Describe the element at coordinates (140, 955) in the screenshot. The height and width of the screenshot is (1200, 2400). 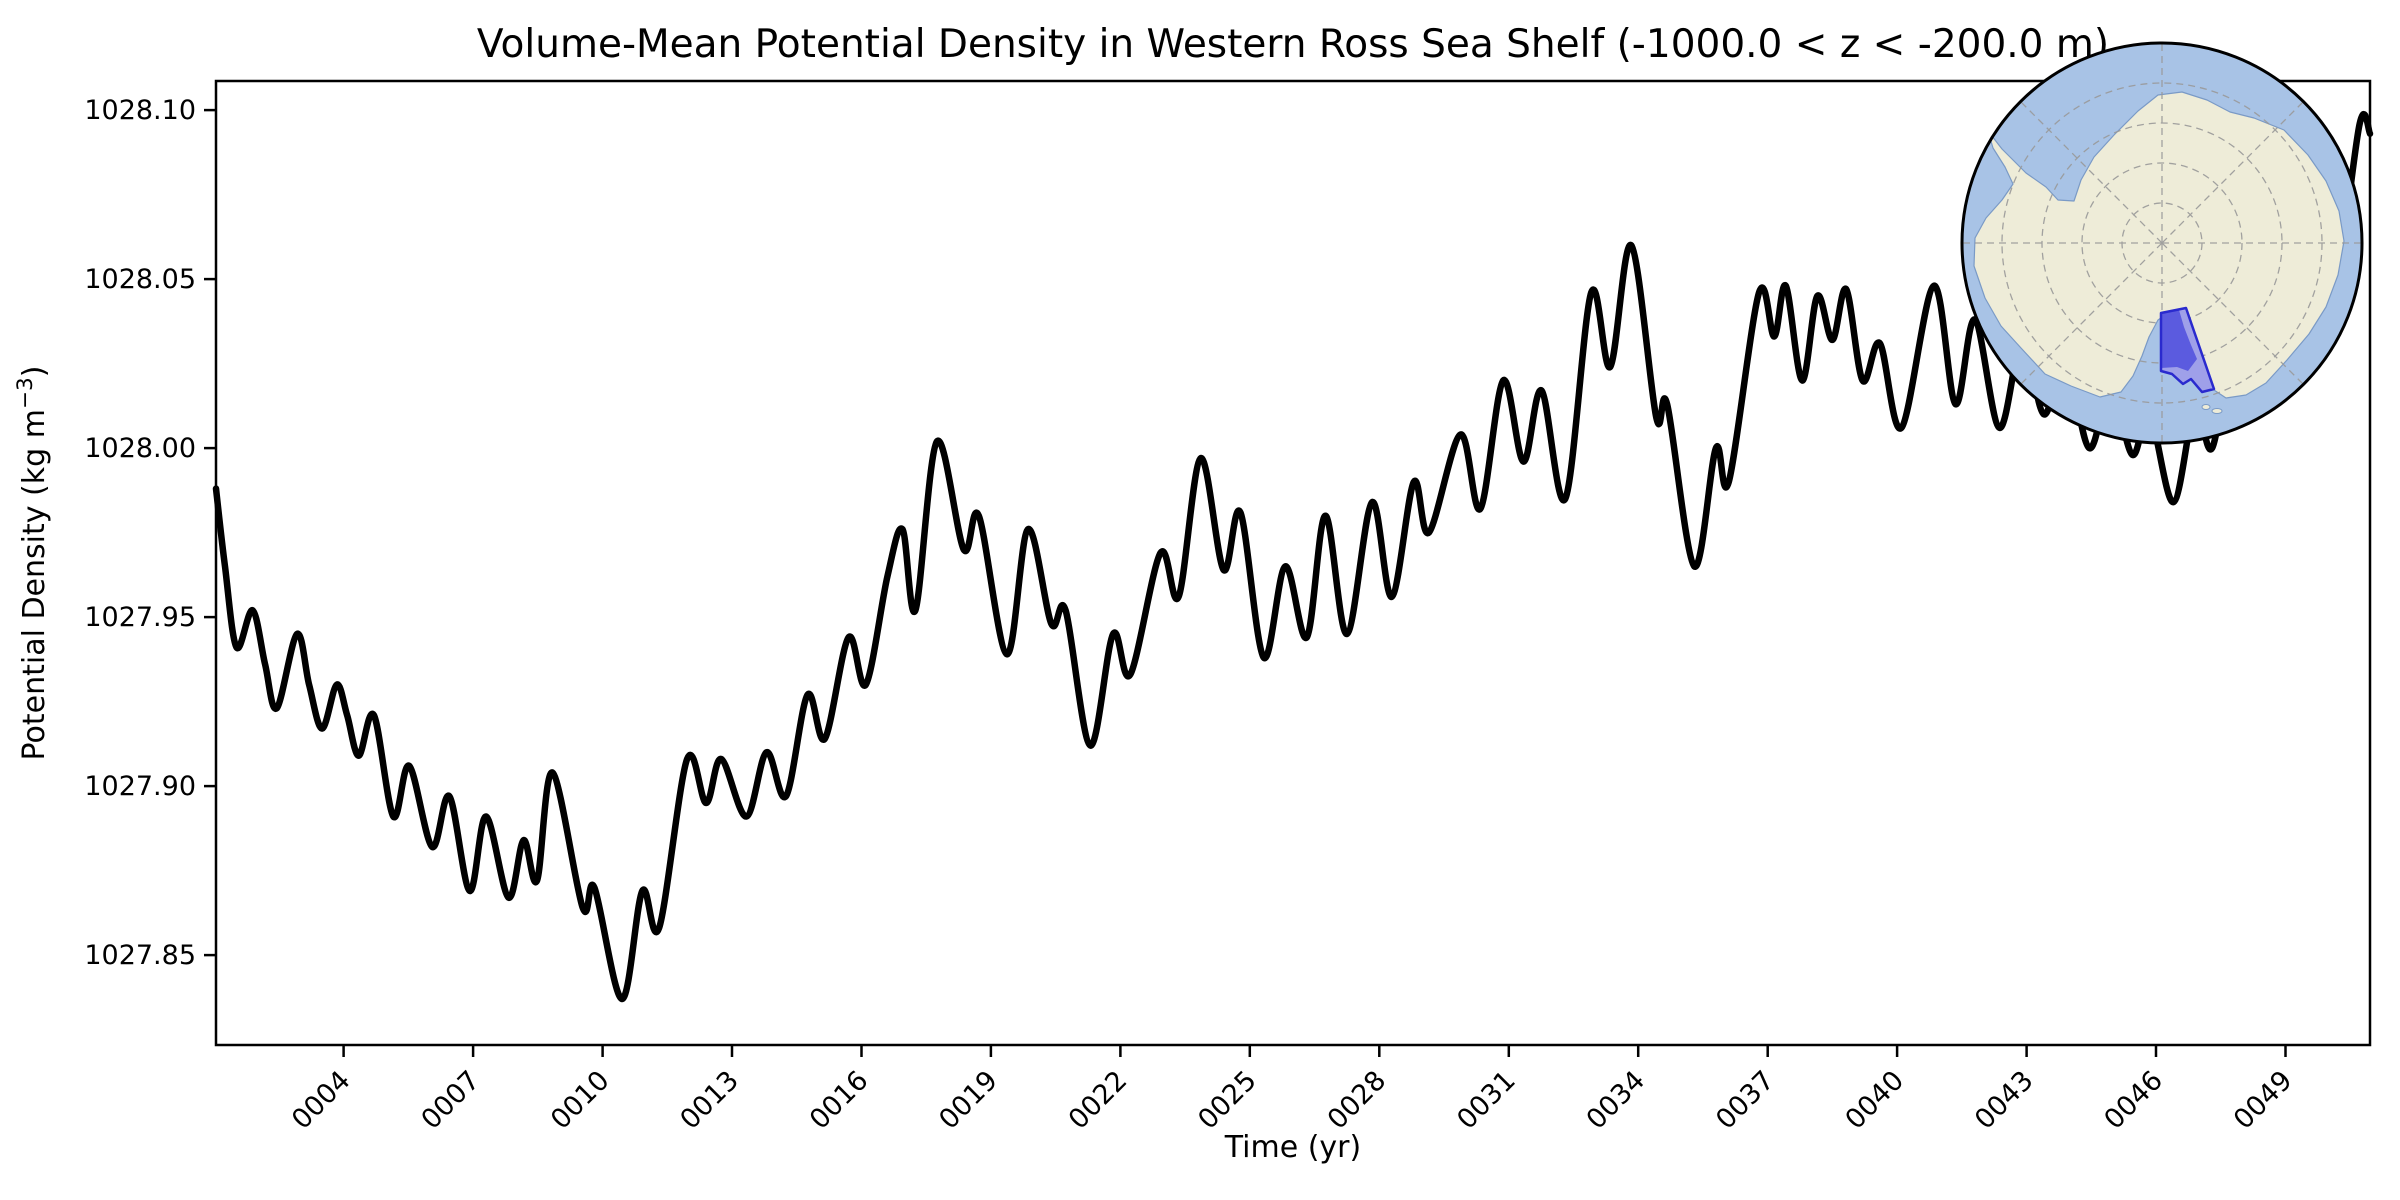
I see `y-tick-label: 1027.85` at that location.